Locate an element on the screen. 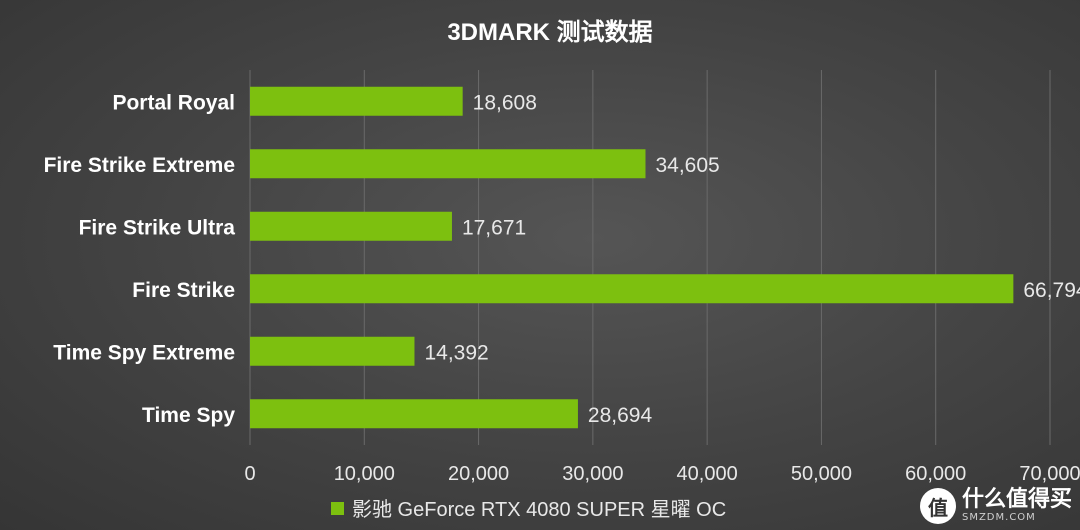 This screenshot has width=1080, height=530. legend-swatch is located at coordinates (337, 508).